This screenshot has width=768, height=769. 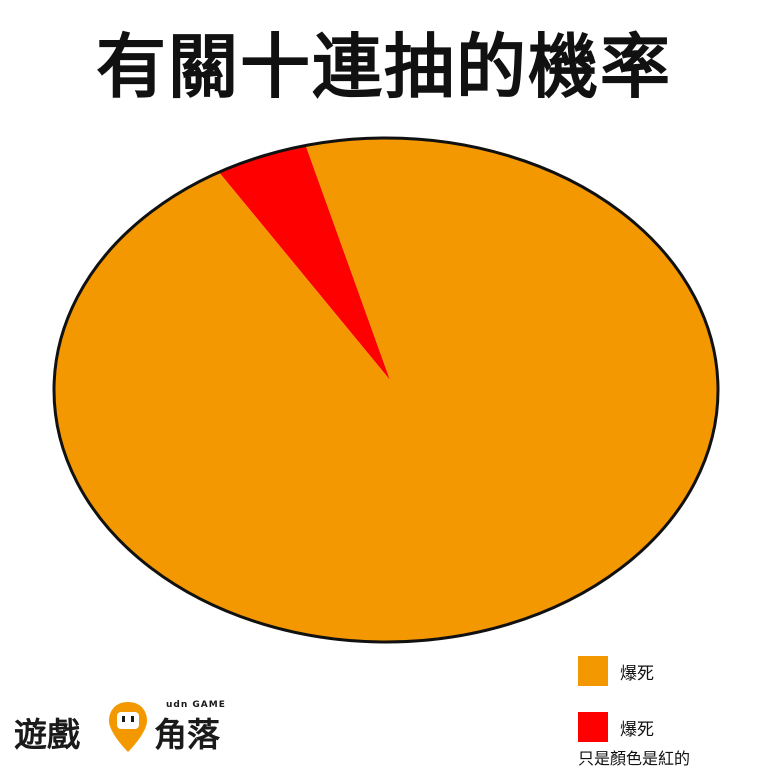 What do you see at coordinates (637, 673) in the screenshot?
I see `legend-label-orange: 爆死` at bounding box center [637, 673].